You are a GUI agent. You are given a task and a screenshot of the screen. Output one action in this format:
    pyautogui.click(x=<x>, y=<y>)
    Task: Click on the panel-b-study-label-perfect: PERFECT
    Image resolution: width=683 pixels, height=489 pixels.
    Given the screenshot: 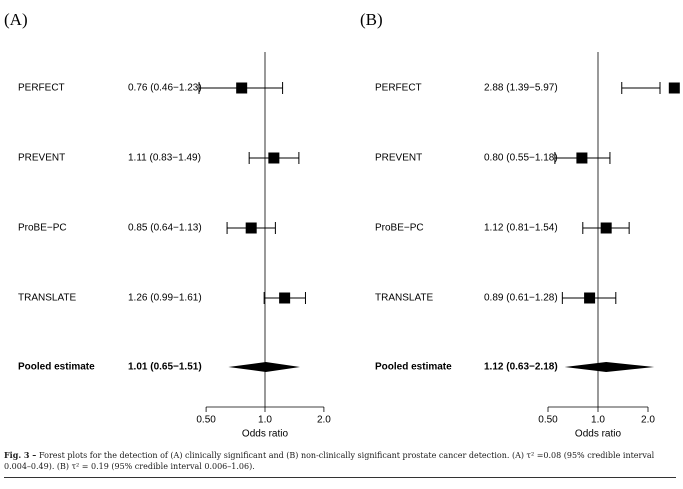 What is the action you would take?
    pyautogui.click(x=398, y=88)
    